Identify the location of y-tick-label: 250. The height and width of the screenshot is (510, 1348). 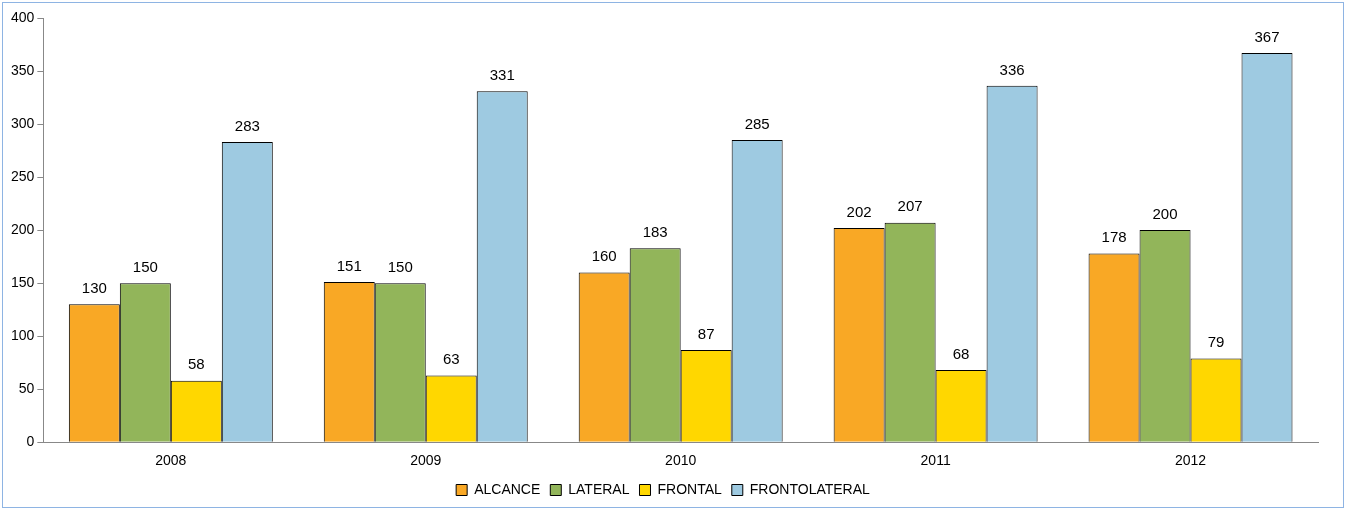
(23, 175).